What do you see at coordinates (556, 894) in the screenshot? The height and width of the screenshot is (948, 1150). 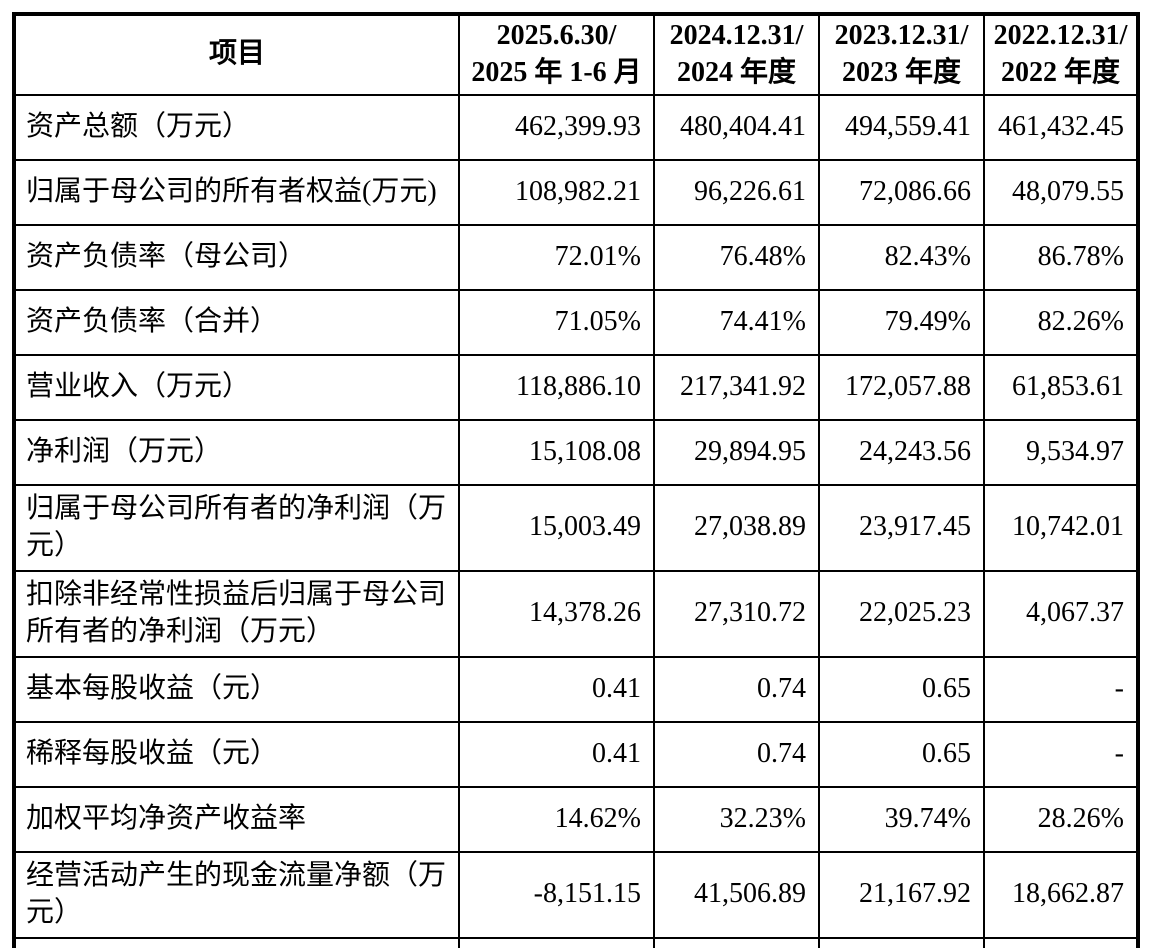 I see `cell-value: -8,151.15` at bounding box center [556, 894].